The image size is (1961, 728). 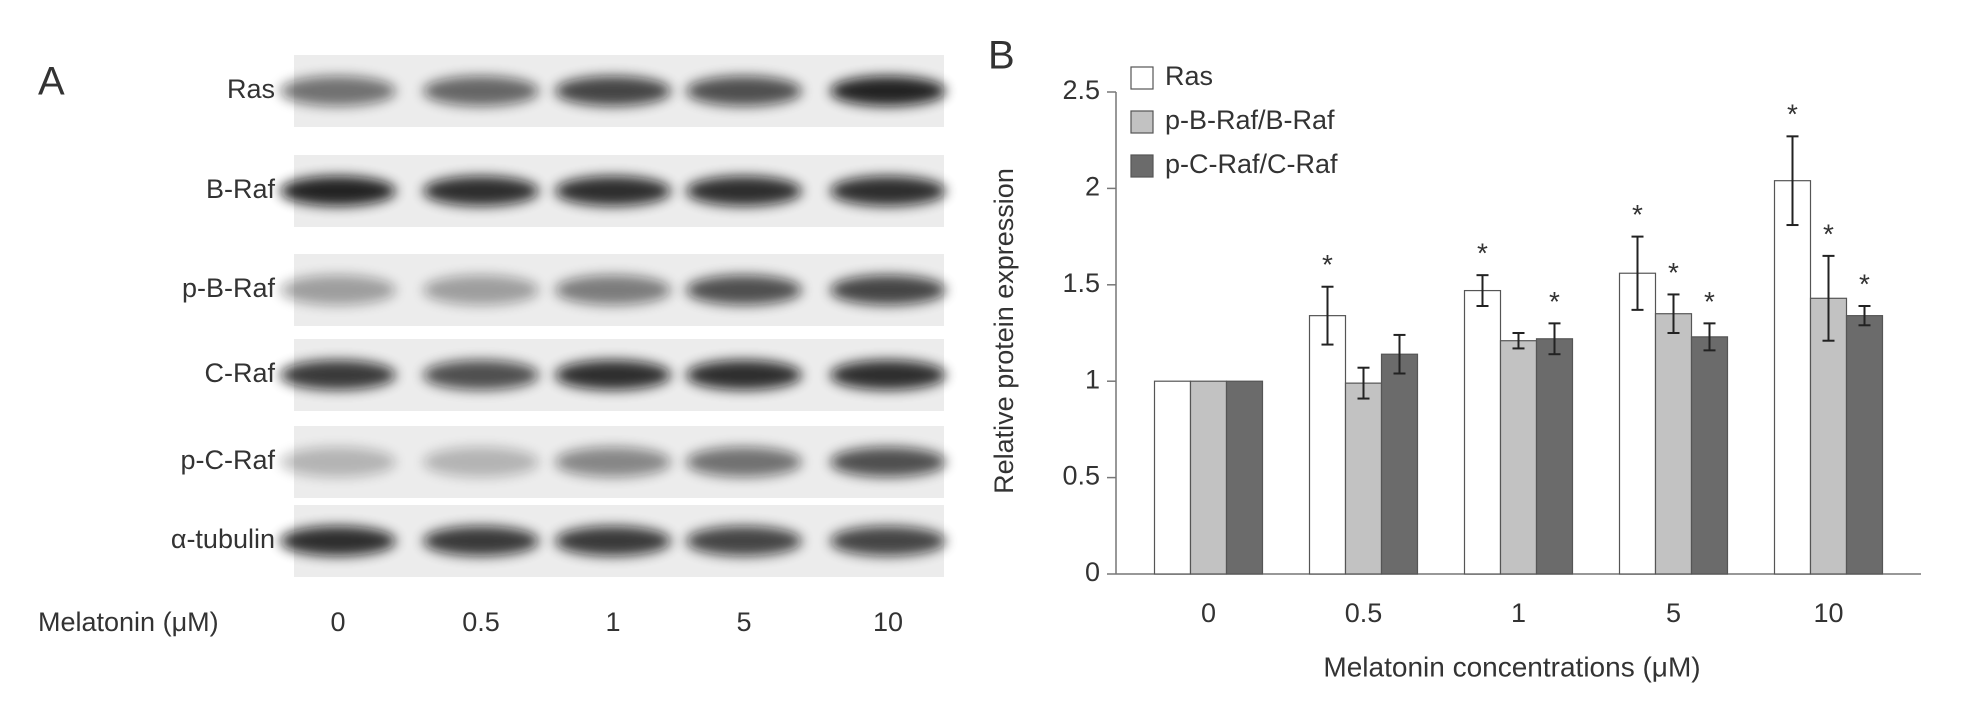 I want to click on lane-label: 10, so click(x=888, y=622).